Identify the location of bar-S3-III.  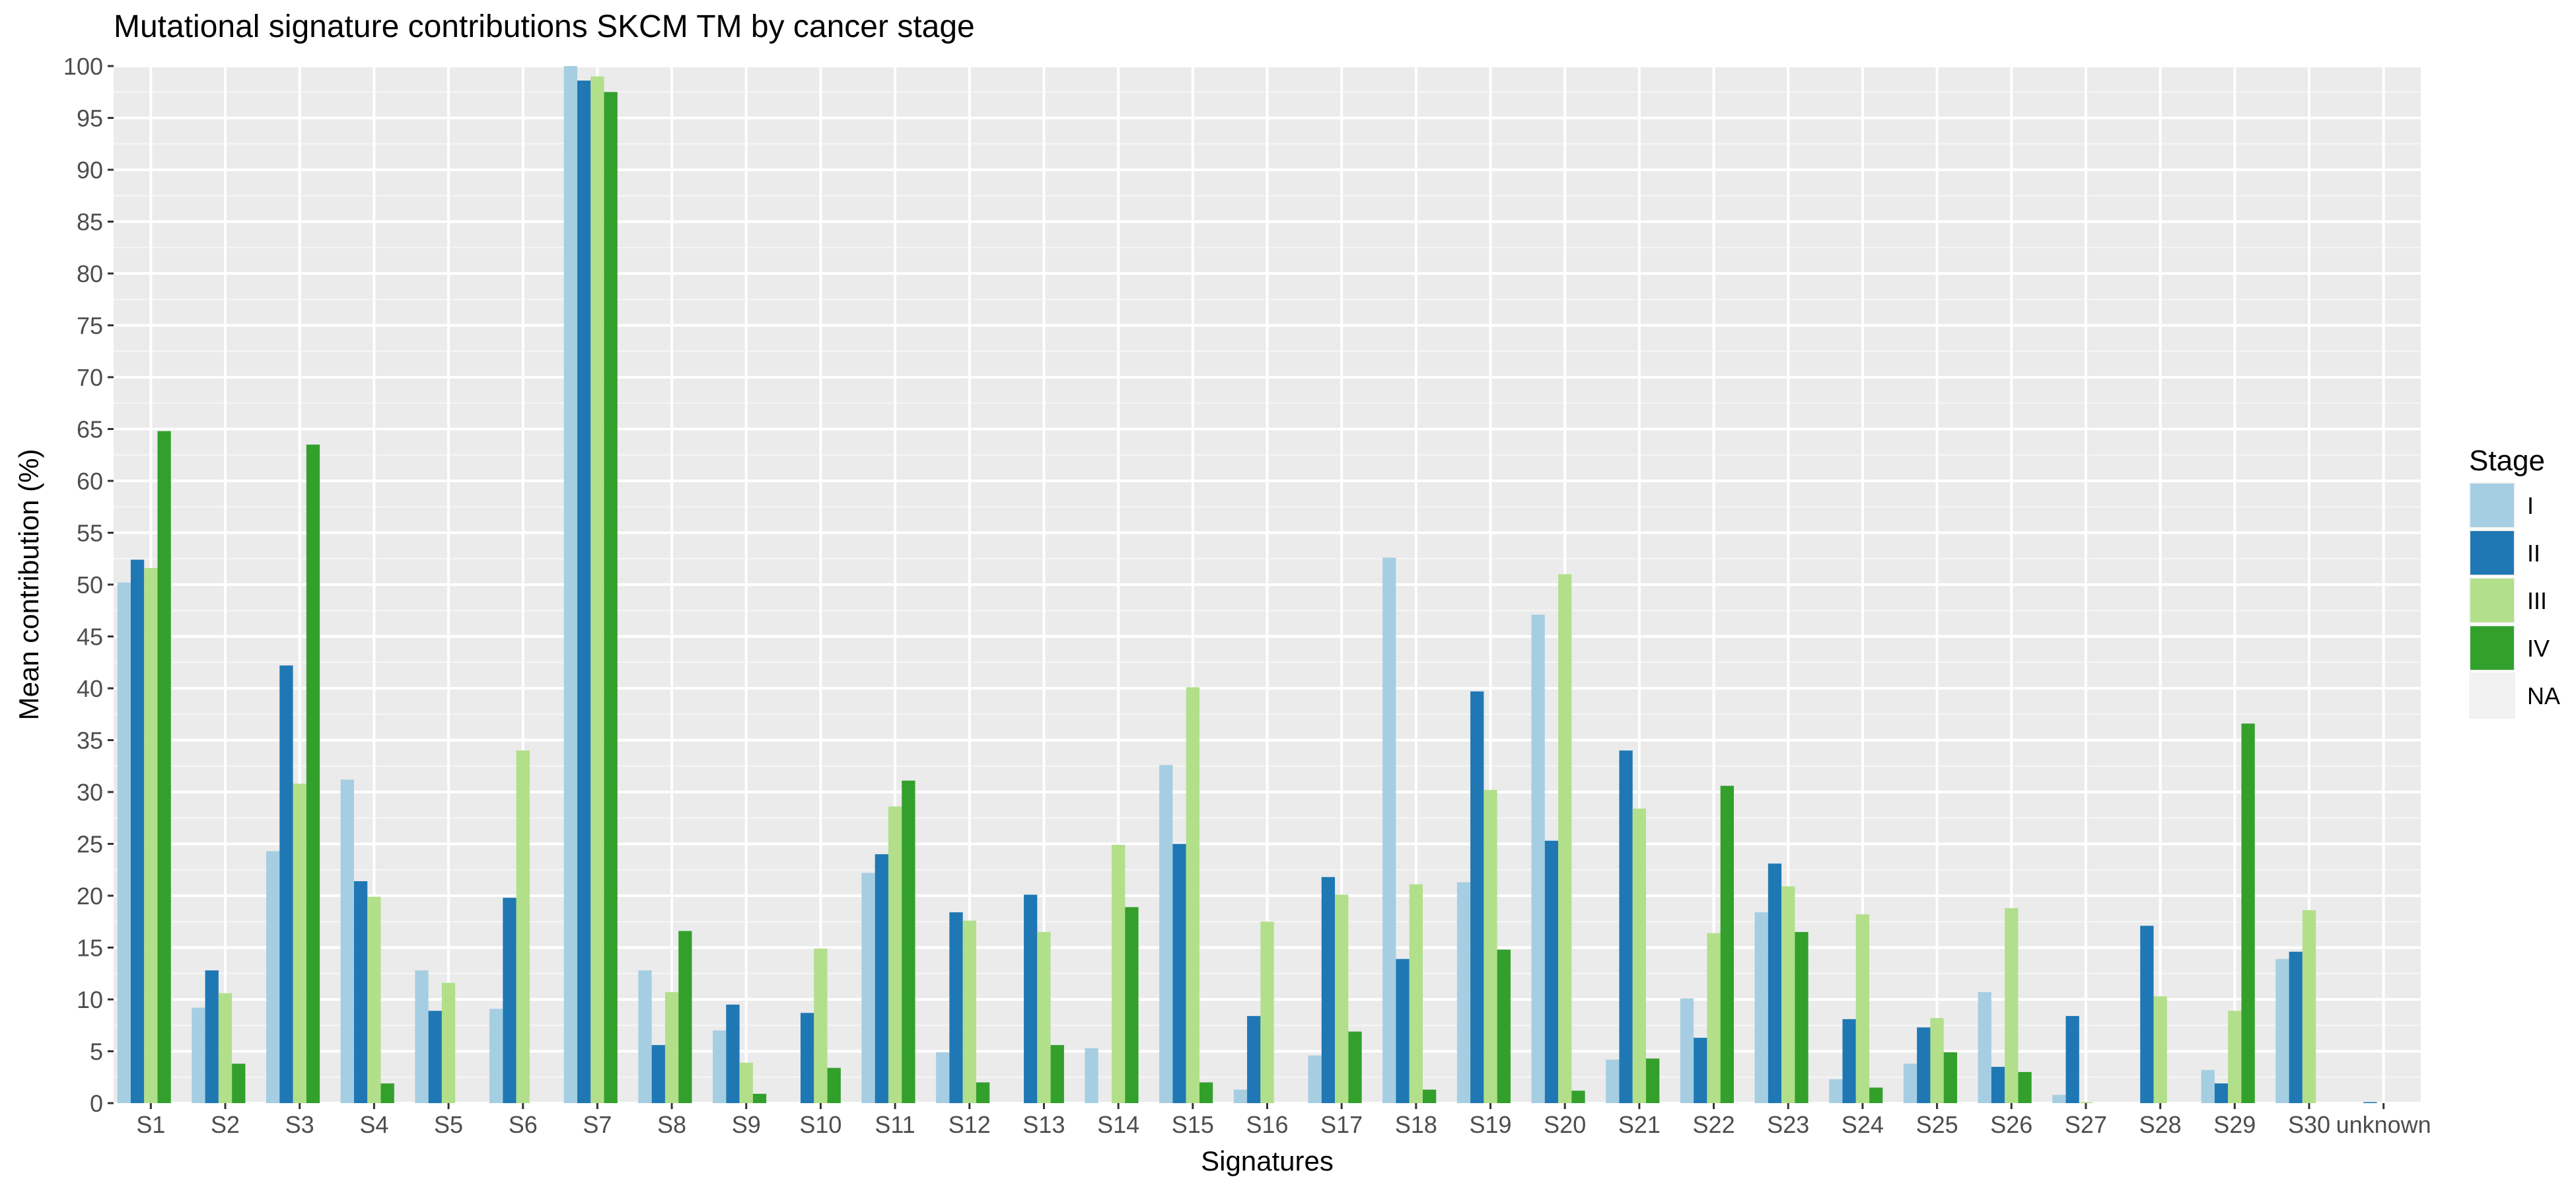
(299, 943).